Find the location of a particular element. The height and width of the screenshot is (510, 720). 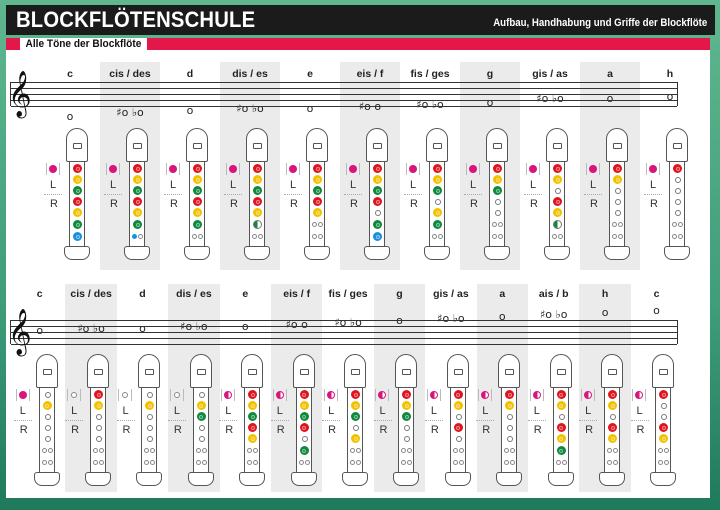

note-name-label: d is located at coordinates (190, 74).